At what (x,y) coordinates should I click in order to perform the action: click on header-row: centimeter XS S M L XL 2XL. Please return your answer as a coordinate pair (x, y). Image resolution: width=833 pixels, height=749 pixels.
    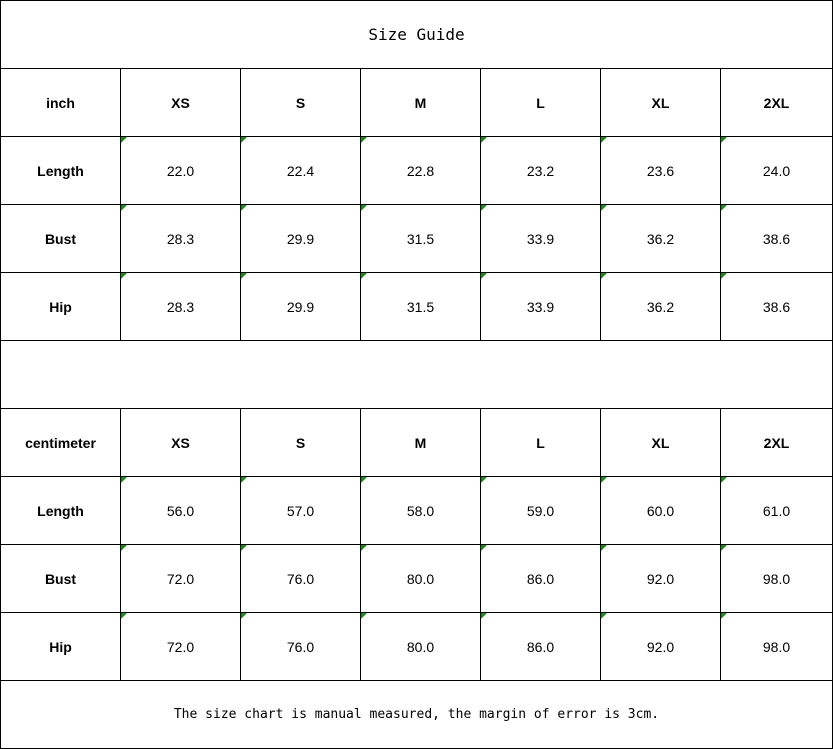
    Looking at the image, I should click on (416, 442).